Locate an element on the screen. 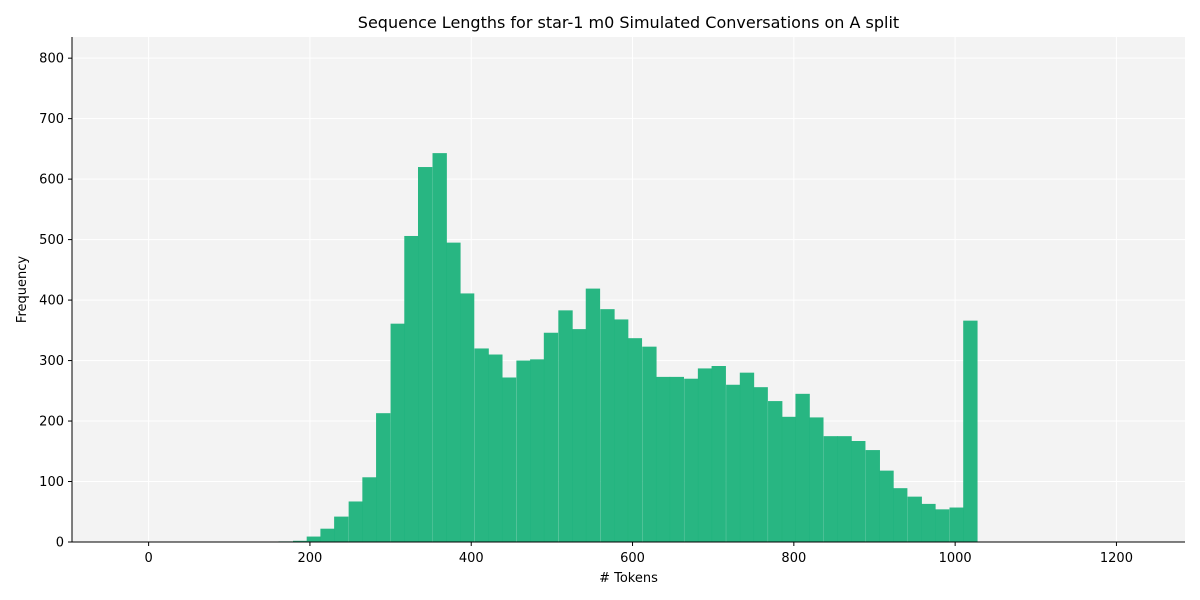 The image size is (1200, 600). x-tick-label: 1200 is located at coordinates (1116, 558).